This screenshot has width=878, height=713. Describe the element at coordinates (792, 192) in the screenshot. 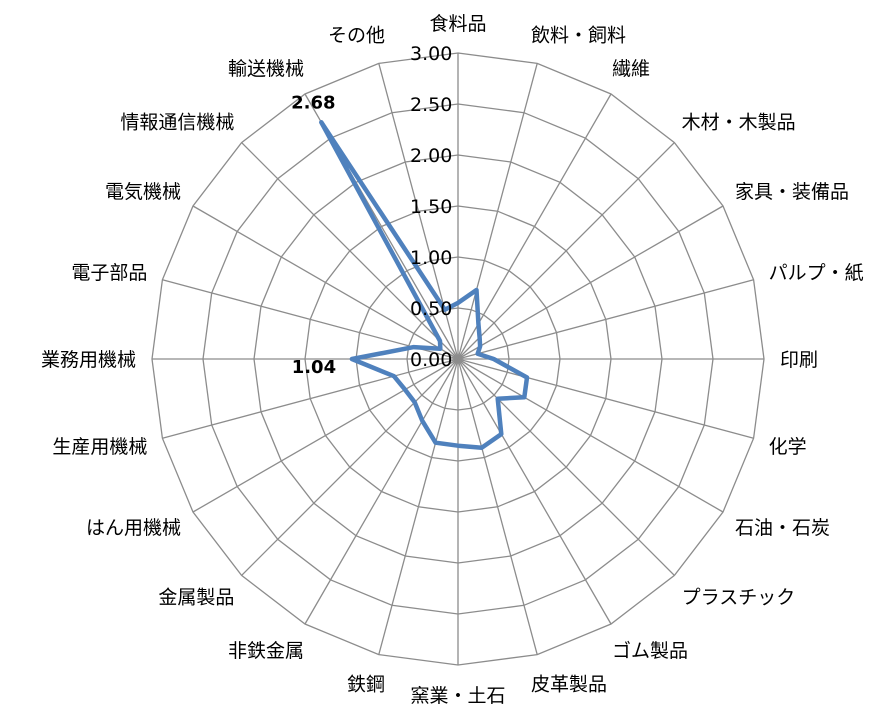

I see `category-label: 家具・装備品` at that location.